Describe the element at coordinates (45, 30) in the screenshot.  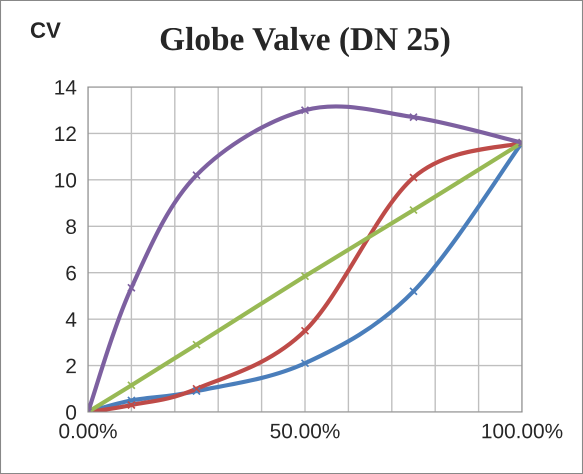
I see `y-axis-title: CV` at that location.